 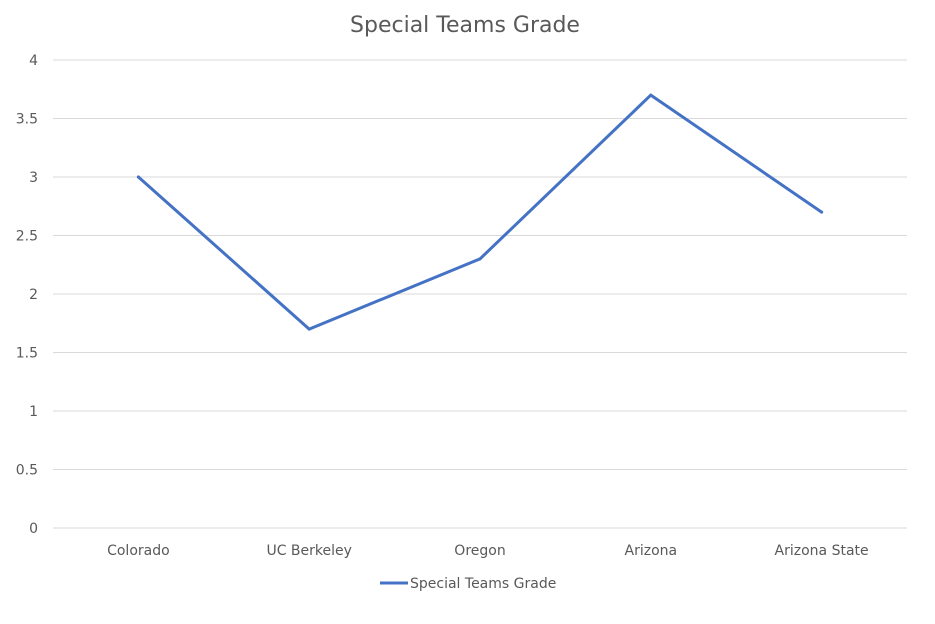 What do you see at coordinates (33, 529) in the screenshot?
I see `y-tick-label: 0` at bounding box center [33, 529].